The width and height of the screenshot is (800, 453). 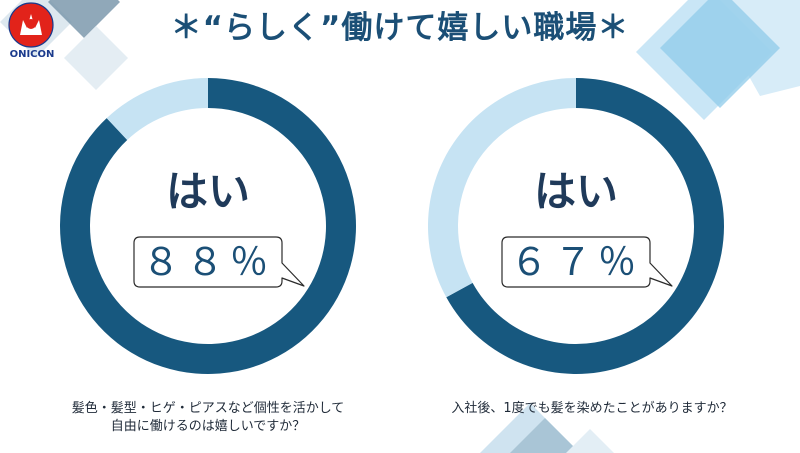 I want to click on top-left-pale-diamond, so click(x=96, y=58).